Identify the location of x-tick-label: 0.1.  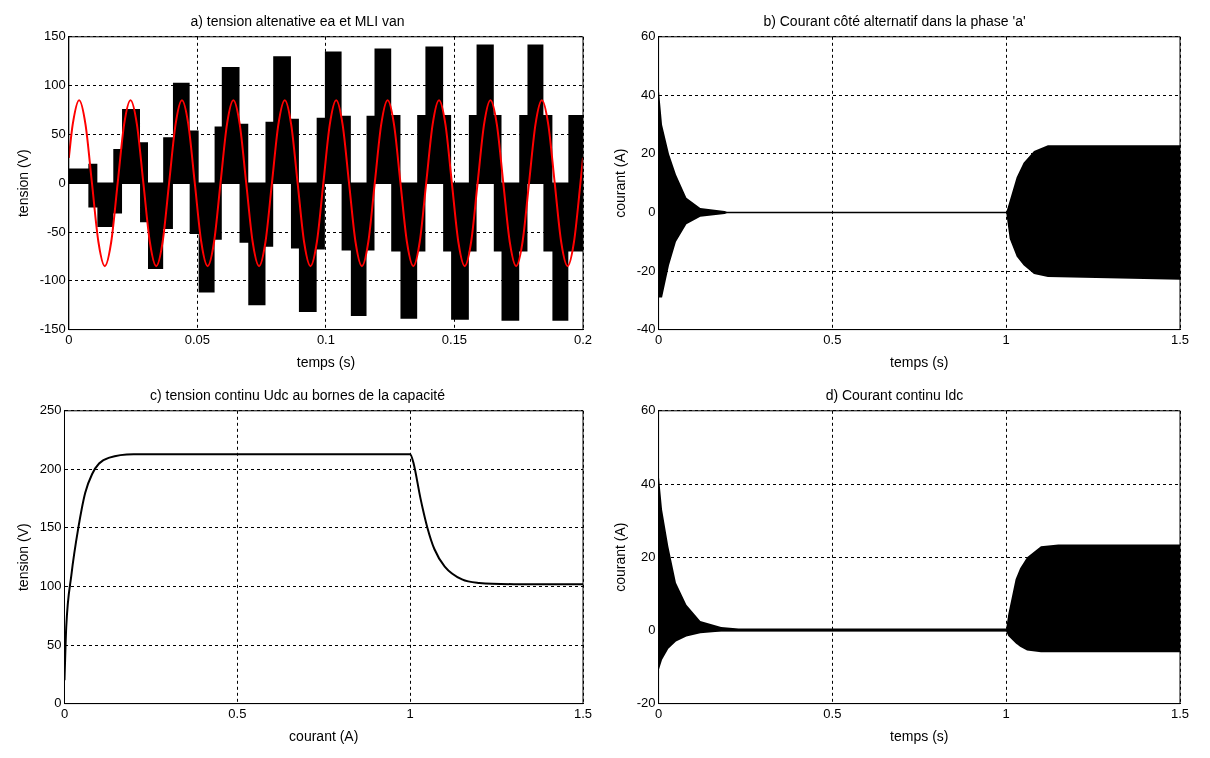
(325, 339).